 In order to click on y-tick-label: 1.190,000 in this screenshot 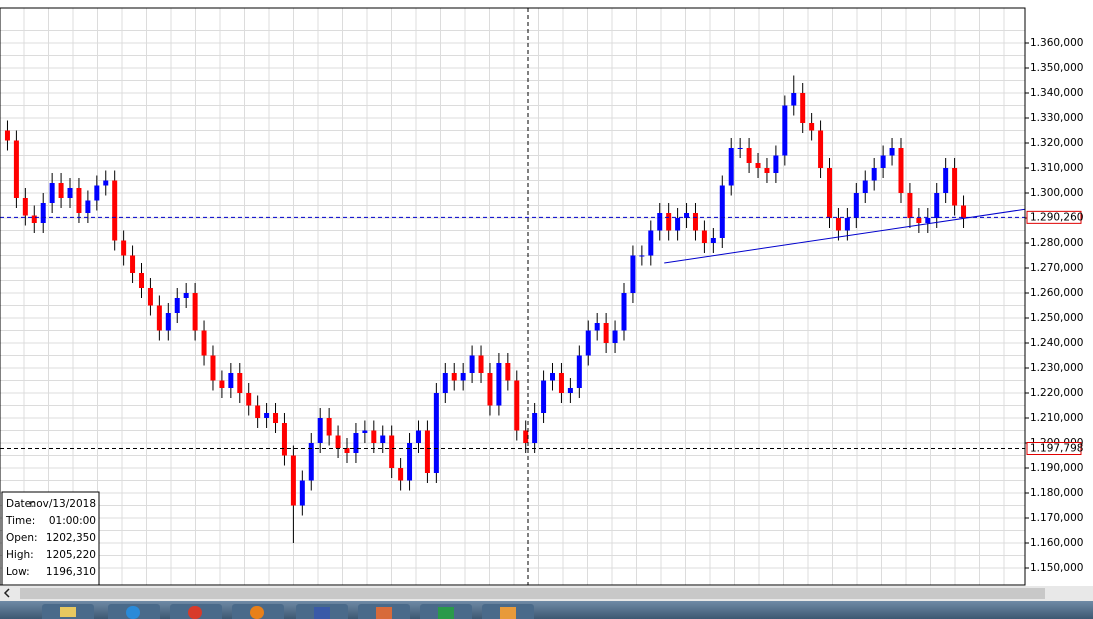, I will do `click(1056, 468)`.